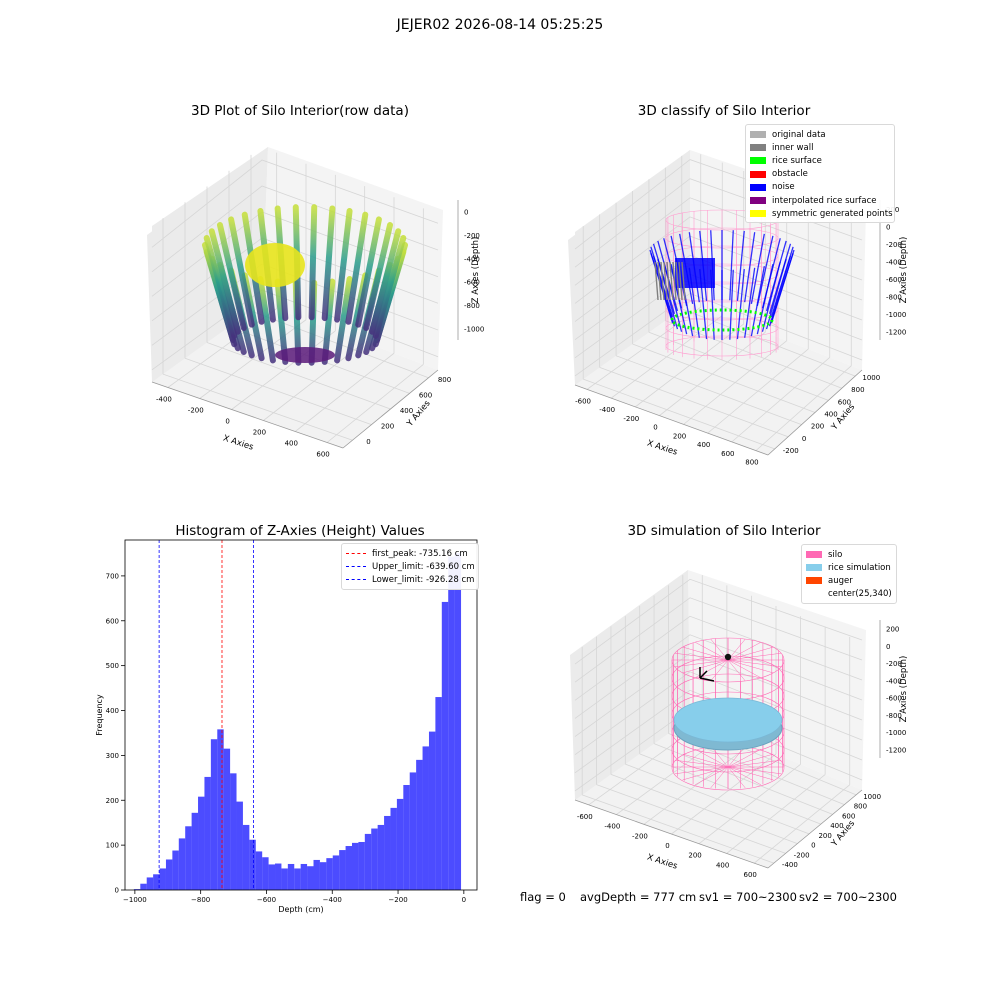 This screenshot has width=1000, height=1000. I want to click on x-tick-label: −600, so click(266, 900).